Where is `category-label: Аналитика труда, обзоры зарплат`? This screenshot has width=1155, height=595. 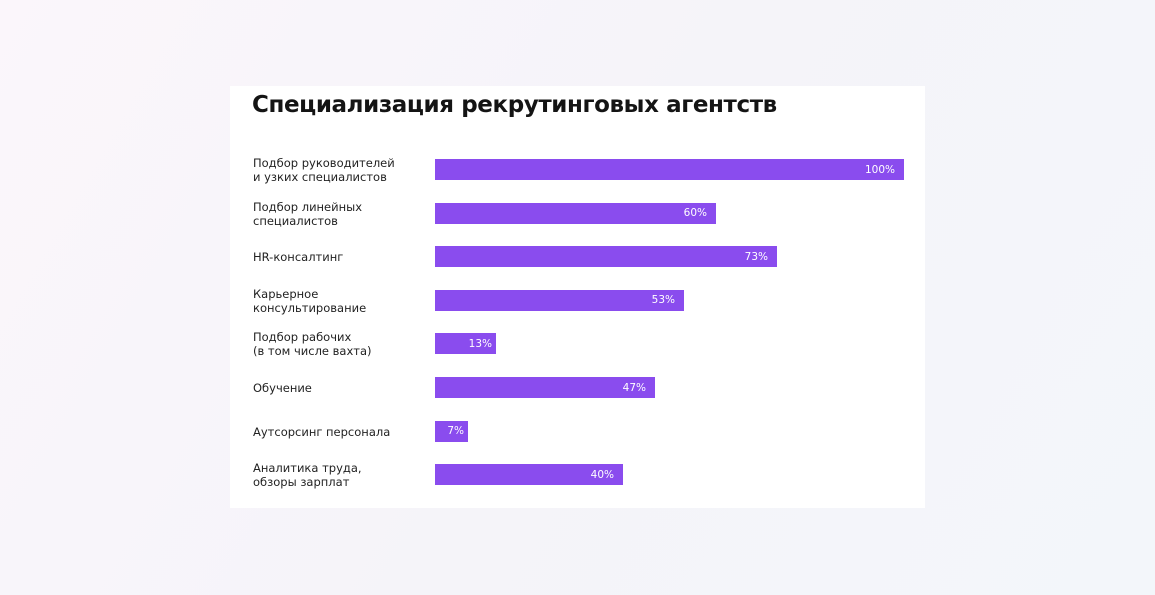
category-label: Аналитика труда, обзоры зарплат is located at coordinates (338, 475).